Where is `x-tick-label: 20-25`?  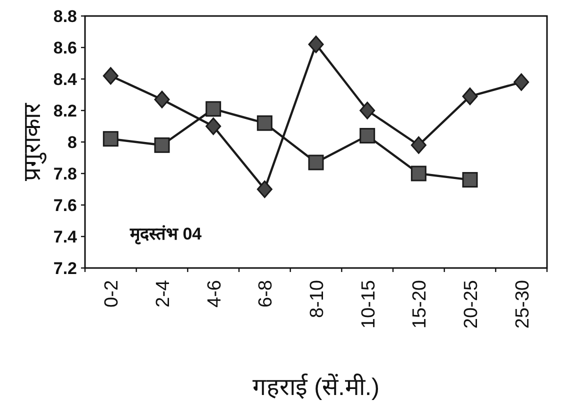
x-tick-label: 20-25 is located at coordinates (471, 304).